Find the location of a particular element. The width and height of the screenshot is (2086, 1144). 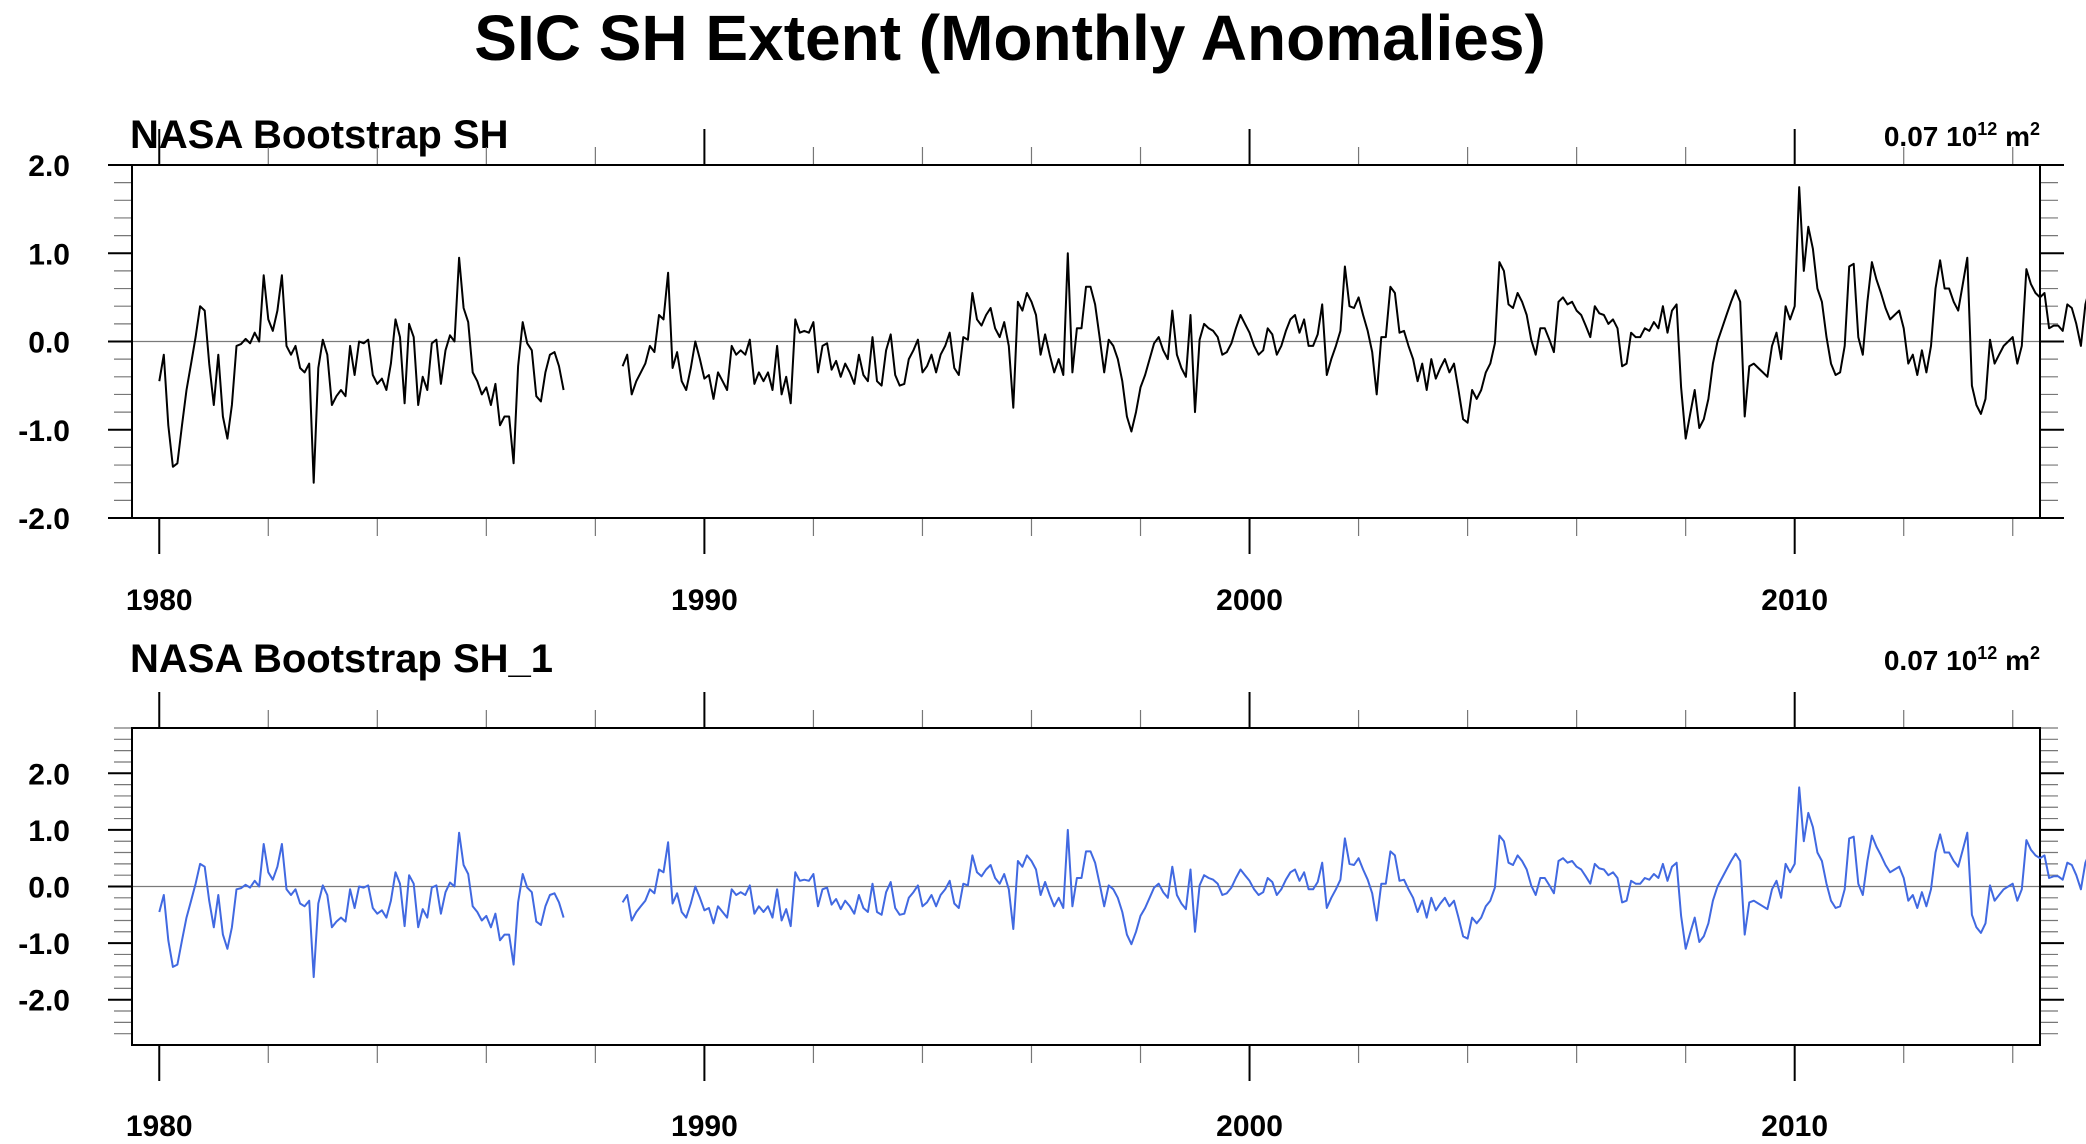

panel-title: NASA Bootstrap SH is located at coordinates (319, 135).